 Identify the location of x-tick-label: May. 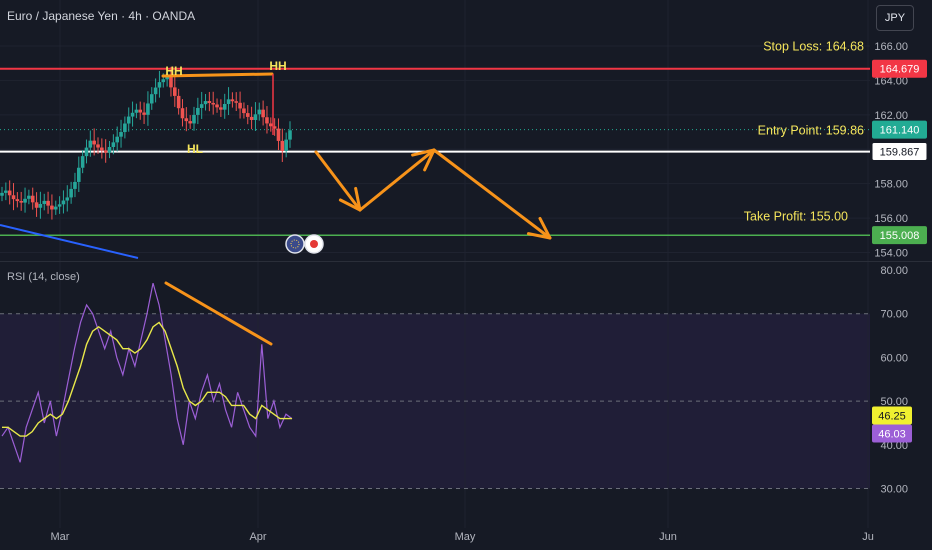
(465, 537).